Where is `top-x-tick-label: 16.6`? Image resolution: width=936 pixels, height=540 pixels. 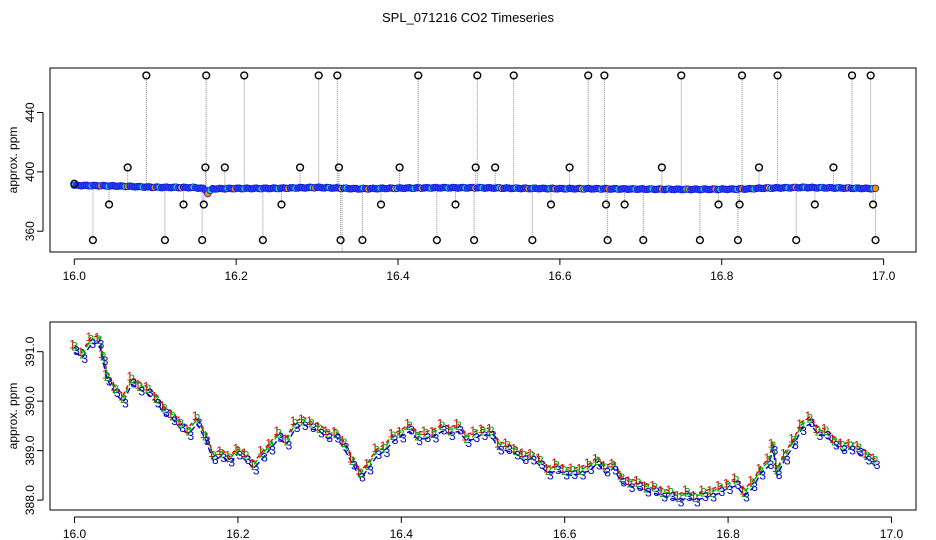 top-x-tick-label: 16.6 is located at coordinates (560, 276).